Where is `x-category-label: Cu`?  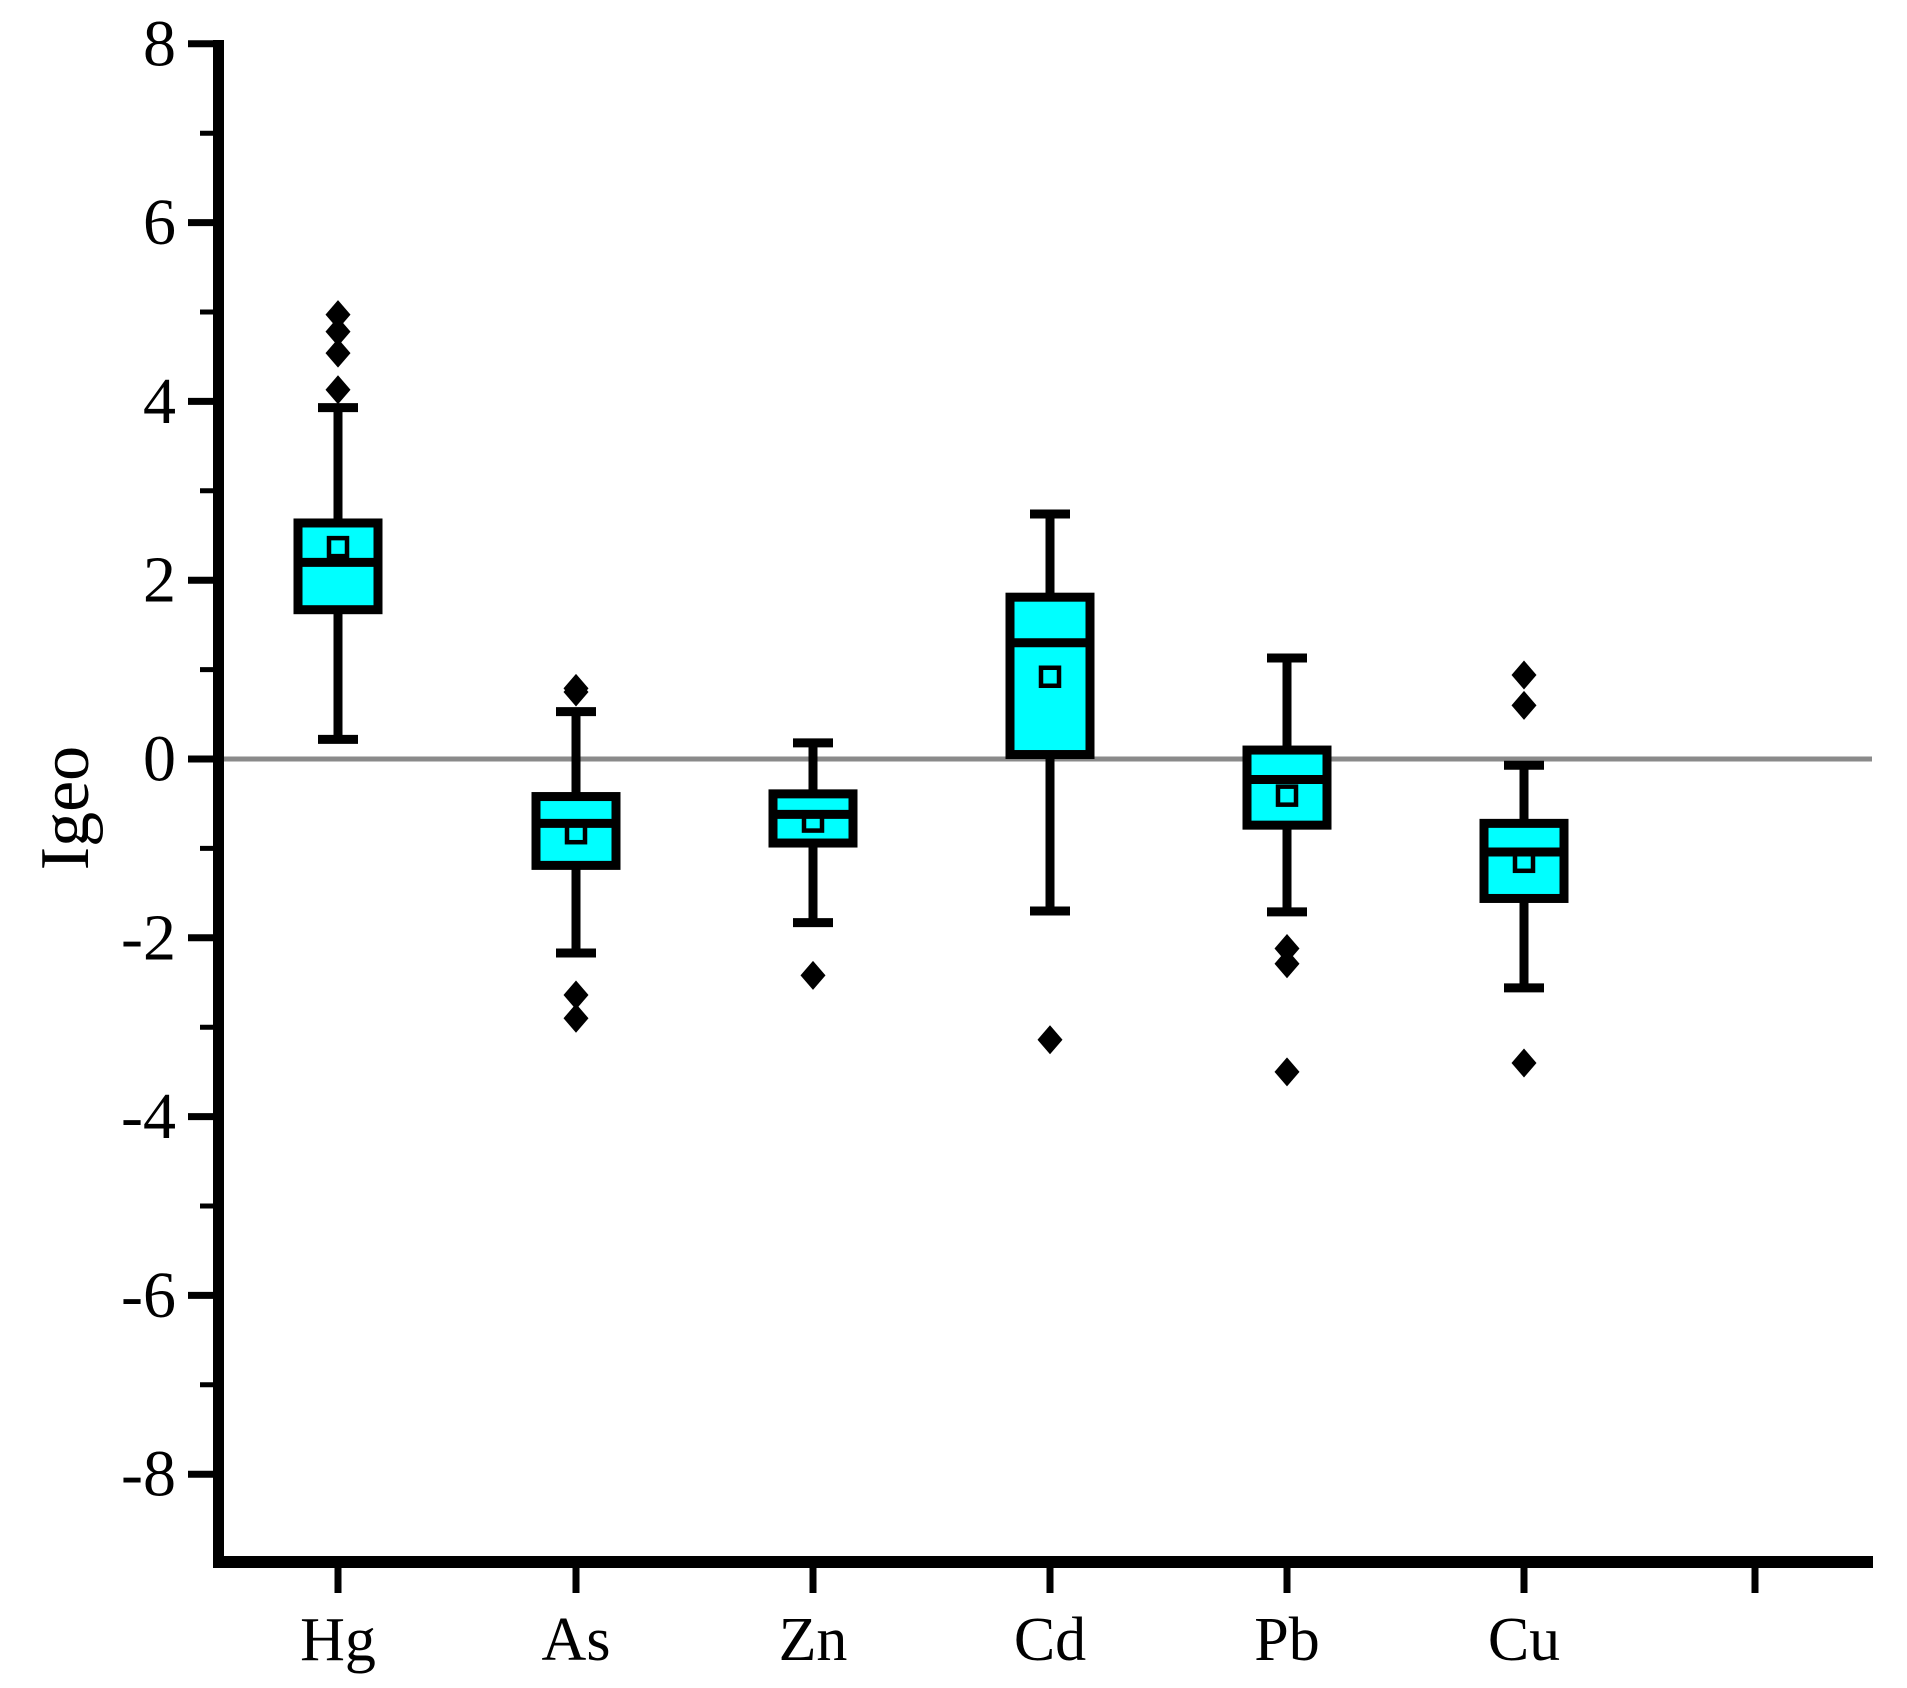 x-category-label: Cu is located at coordinates (1524, 1640).